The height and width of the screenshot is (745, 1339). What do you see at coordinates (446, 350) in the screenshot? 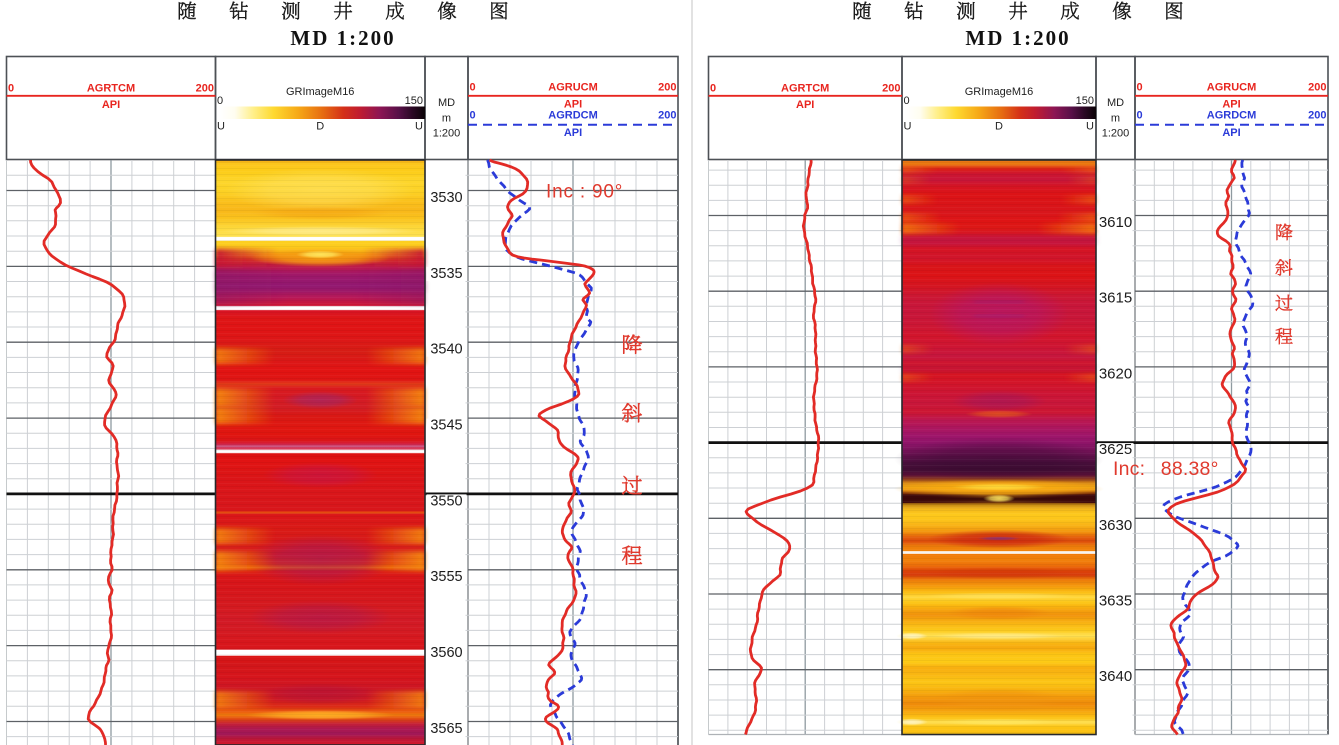
I see `svg-text: 3540` at bounding box center [446, 350].